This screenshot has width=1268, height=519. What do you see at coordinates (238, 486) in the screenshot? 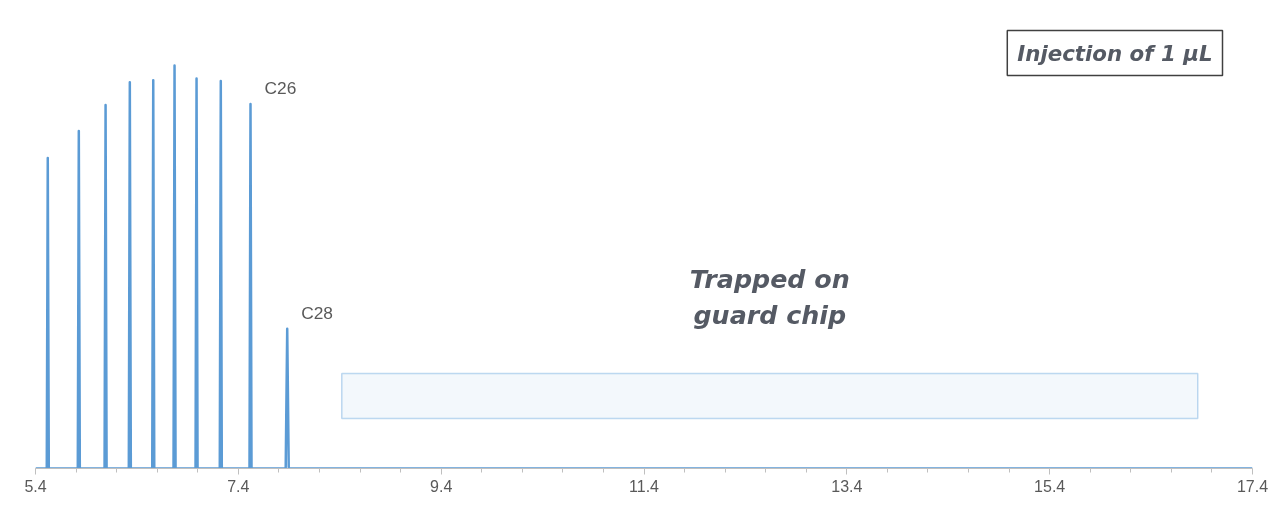
I see `x-tick-label: 7.4` at bounding box center [238, 486].